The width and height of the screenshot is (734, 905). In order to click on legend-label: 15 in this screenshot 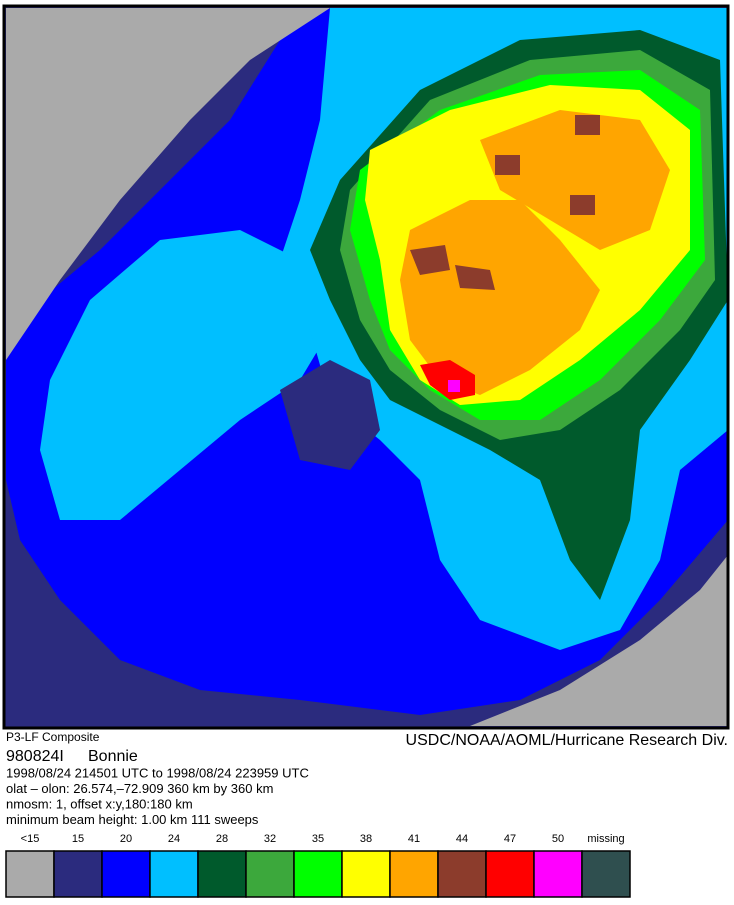, I will do `click(78, 839)`.